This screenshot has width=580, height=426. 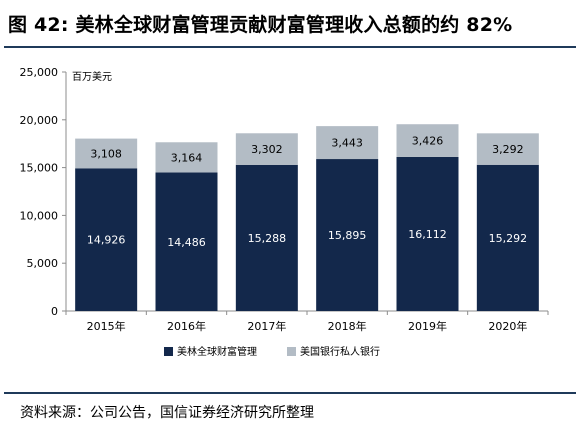 What do you see at coordinates (266, 326) in the screenshot?
I see `x-tick-label: 2017年` at bounding box center [266, 326].